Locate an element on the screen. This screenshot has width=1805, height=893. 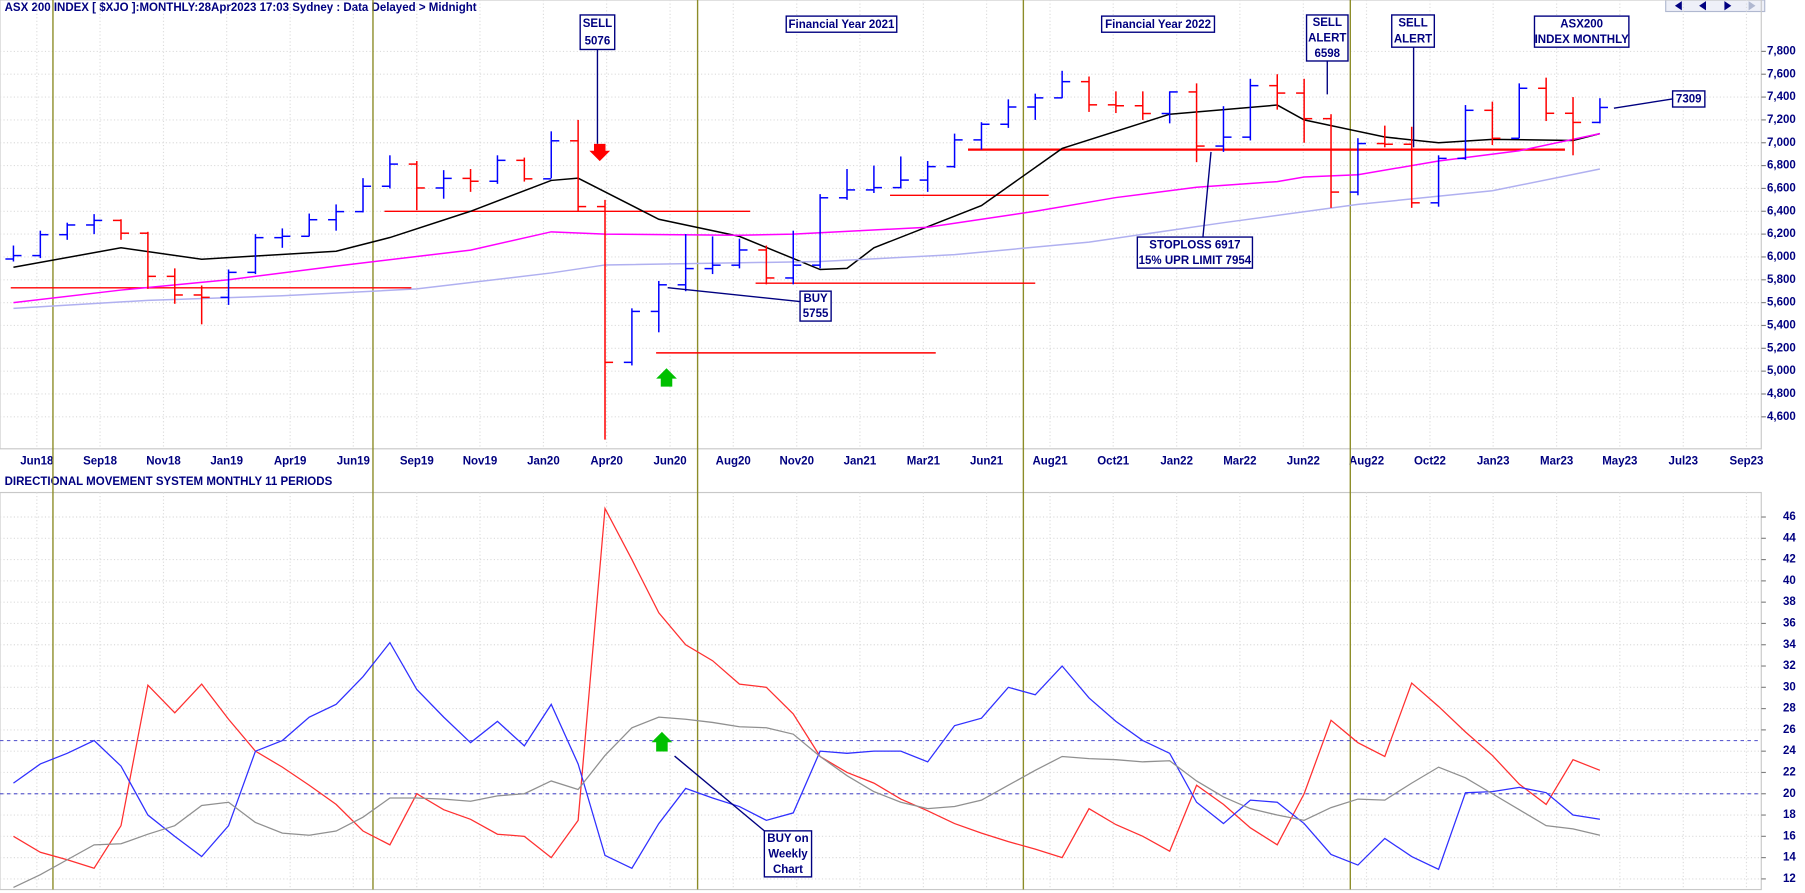
x-tick-label: Mar21 is located at coordinates (924, 461).